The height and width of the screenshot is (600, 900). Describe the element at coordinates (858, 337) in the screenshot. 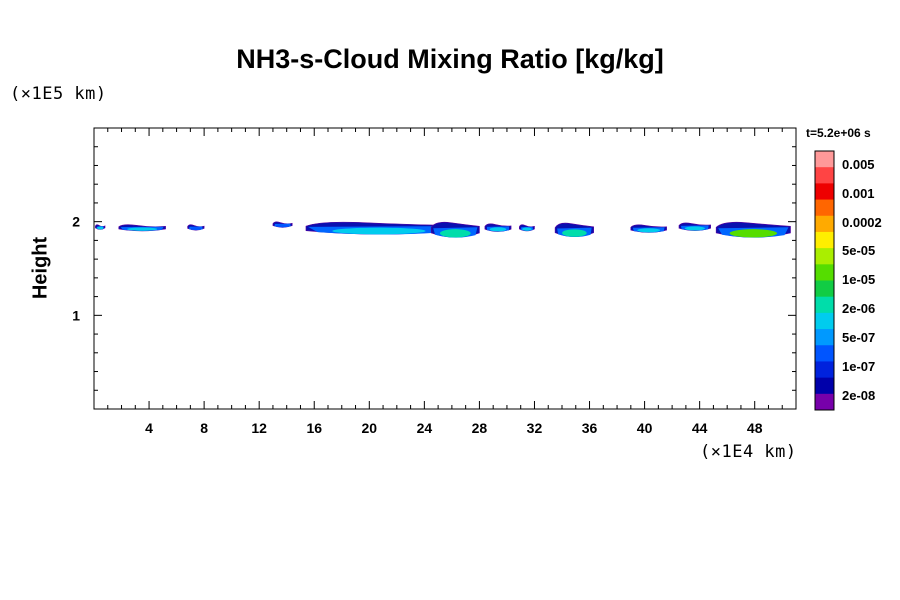

I see `colorbar-label: 5e-07` at that location.